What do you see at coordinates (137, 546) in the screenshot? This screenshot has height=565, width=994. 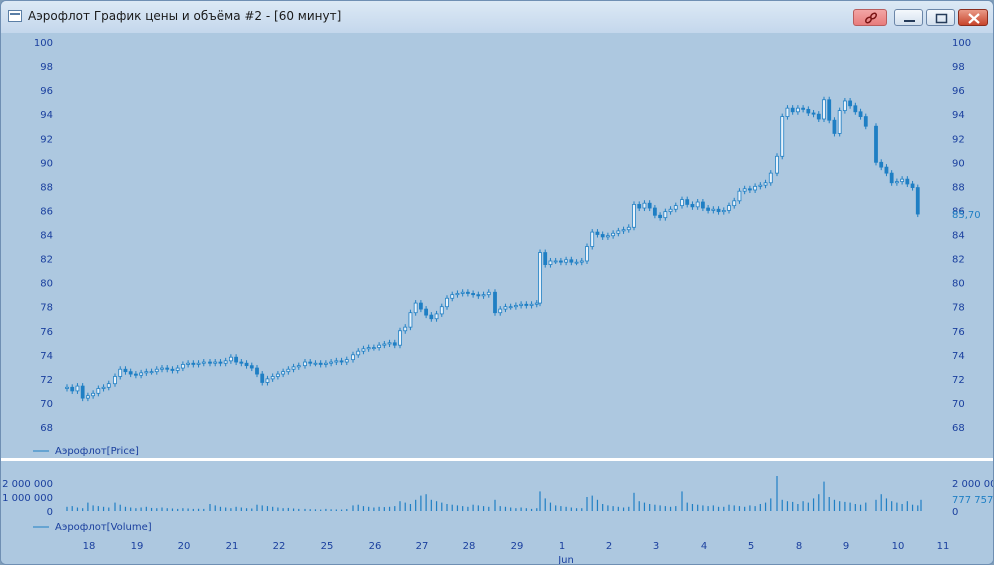 I see `time-tick-label: 19` at bounding box center [137, 546].